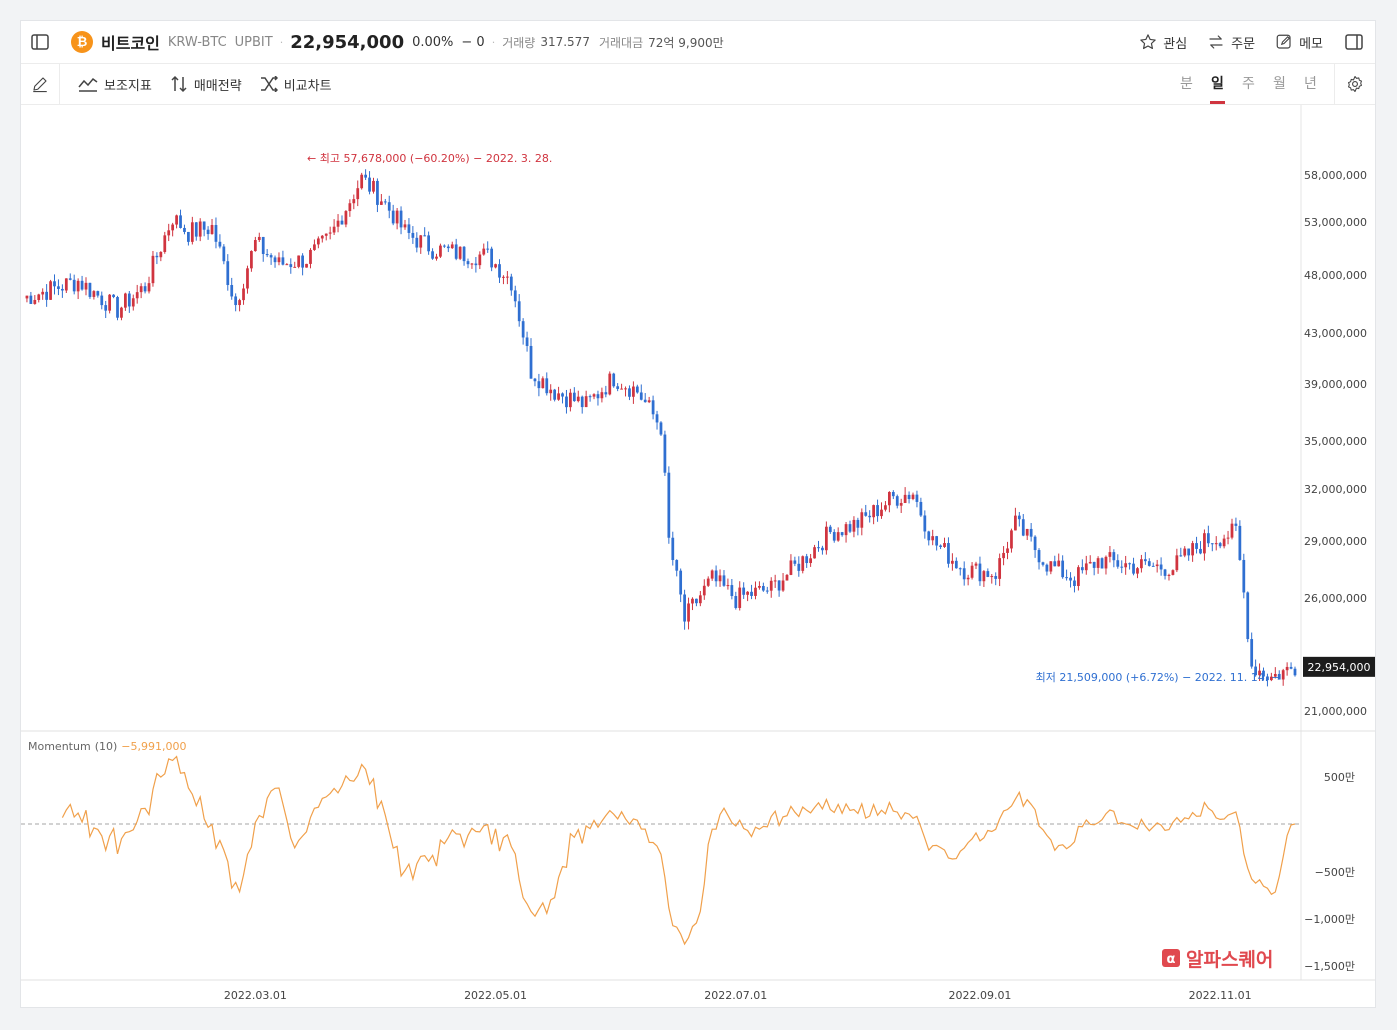 This screenshot has width=1397, height=1030. I want to click on tab-day: 일, so click(1217, 84).